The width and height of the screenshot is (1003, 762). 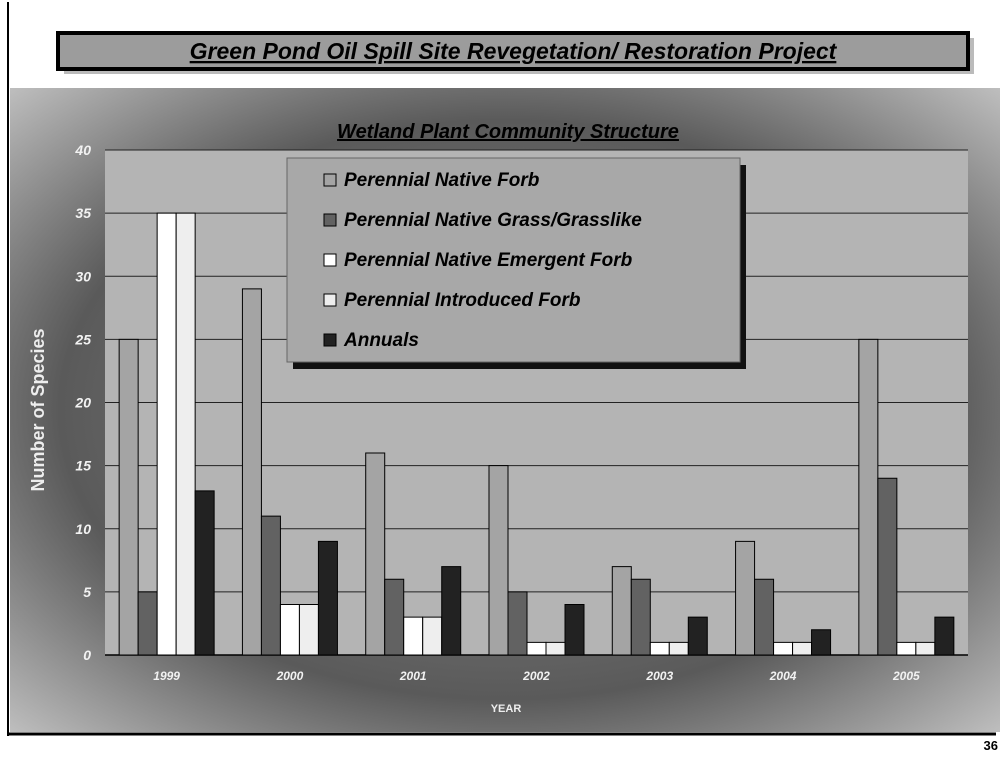 I want to click on legend, so click(x=513, y=260).